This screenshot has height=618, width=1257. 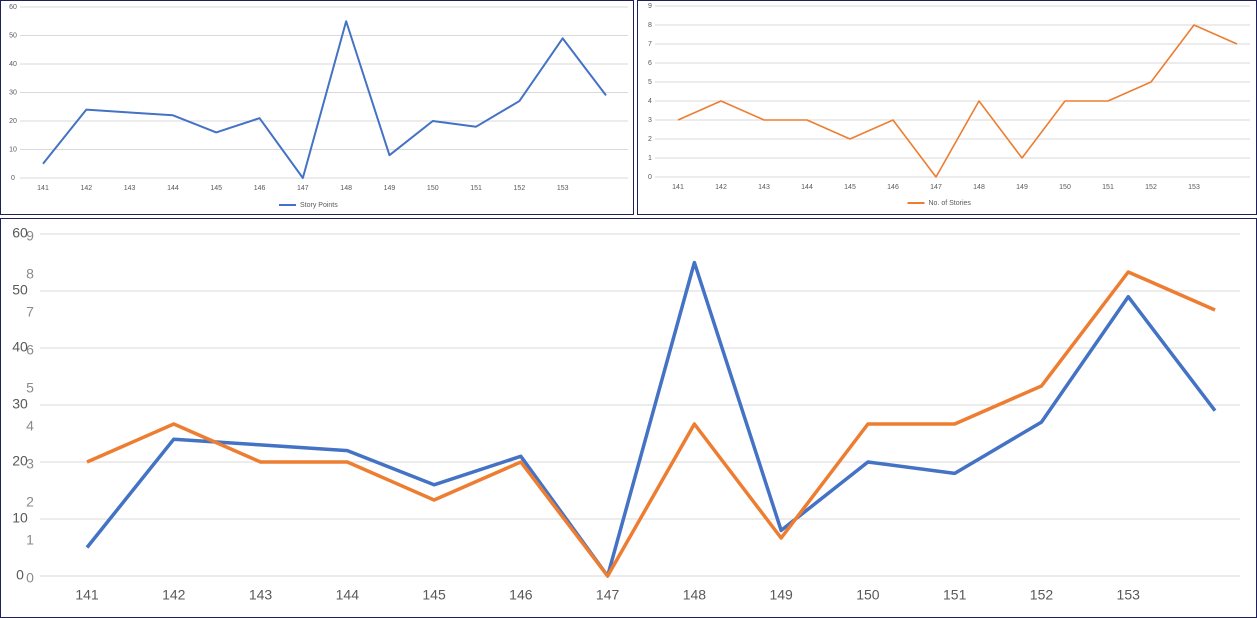 I want to click on y2-tick-label: 7, so click(x=30, y=312).